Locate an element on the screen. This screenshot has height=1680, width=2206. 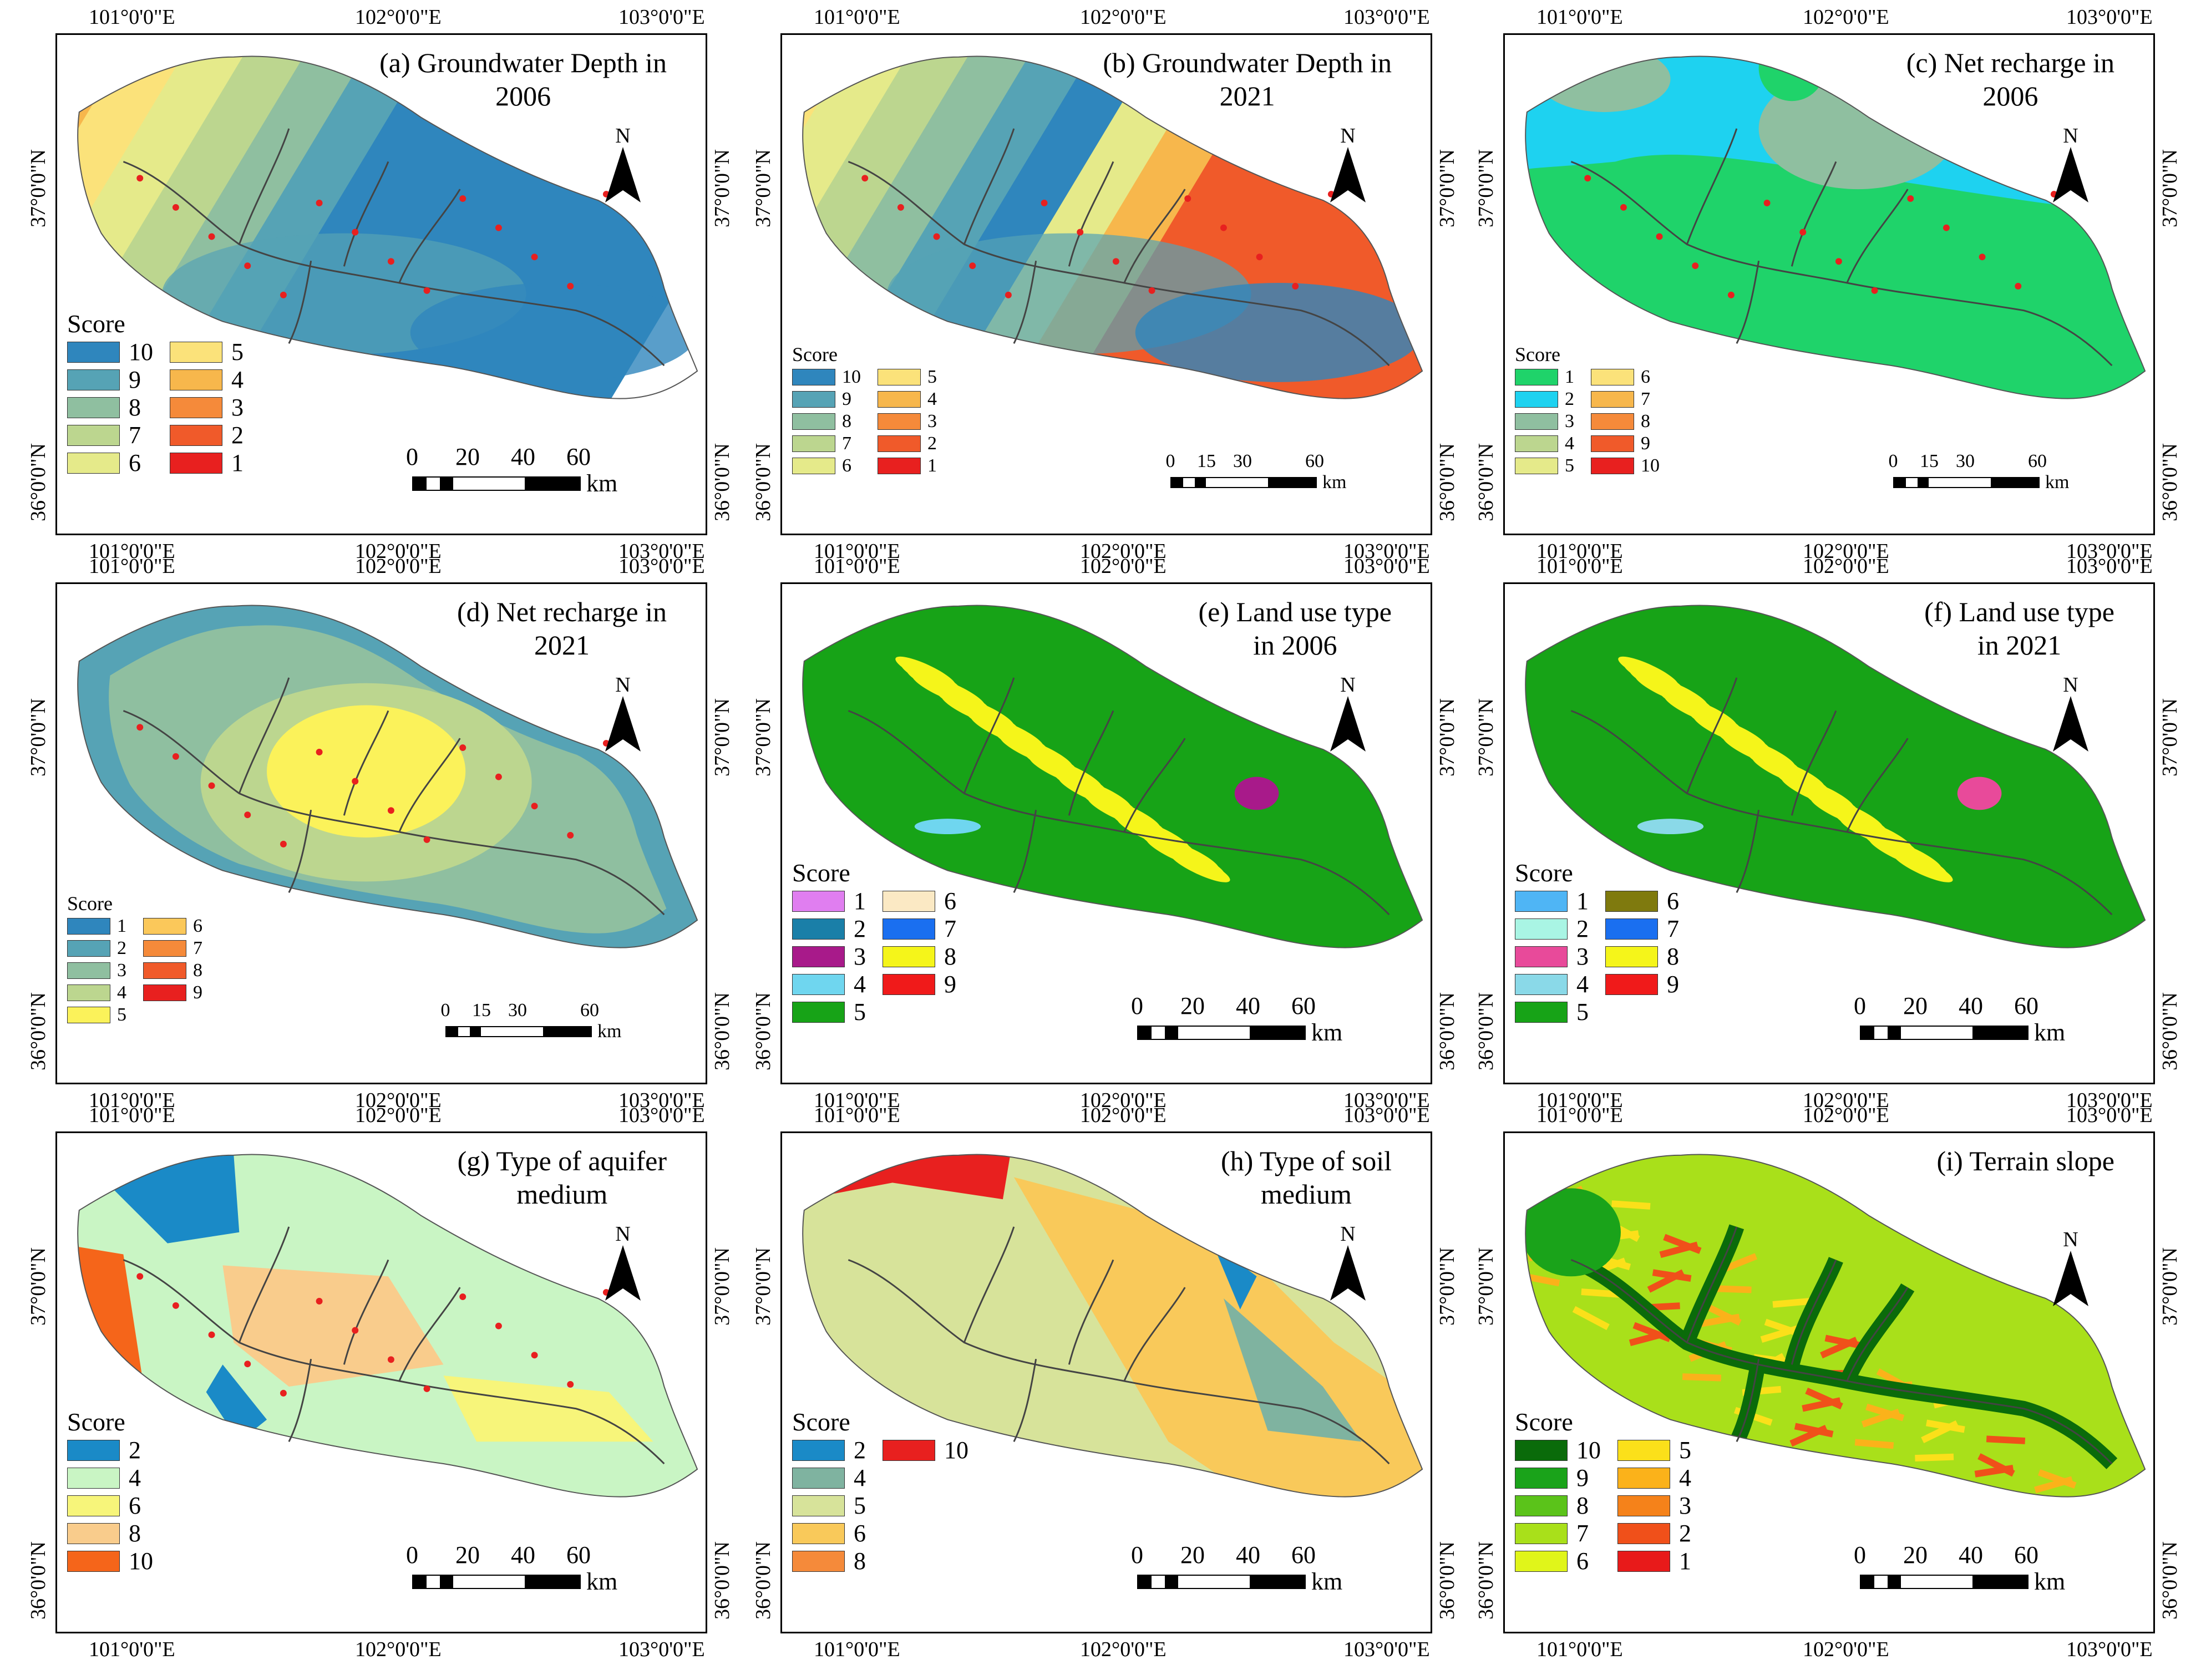
panel-title-line1: (d) Net recharge in is located at coordinates (562, 611).